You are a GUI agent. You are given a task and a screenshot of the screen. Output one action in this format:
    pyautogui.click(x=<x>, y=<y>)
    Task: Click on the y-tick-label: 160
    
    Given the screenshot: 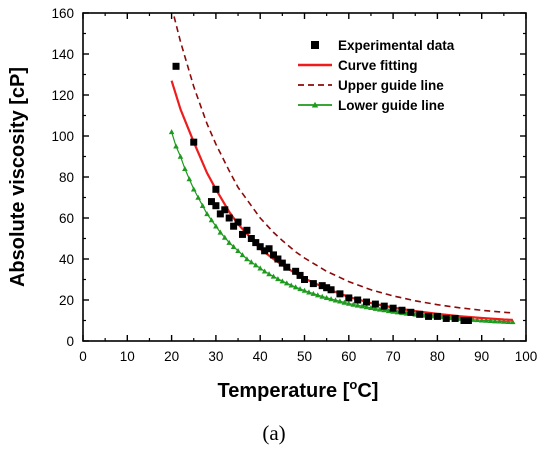 What is the action you would take?
    pyautogui.click(x=62, y=13)
    